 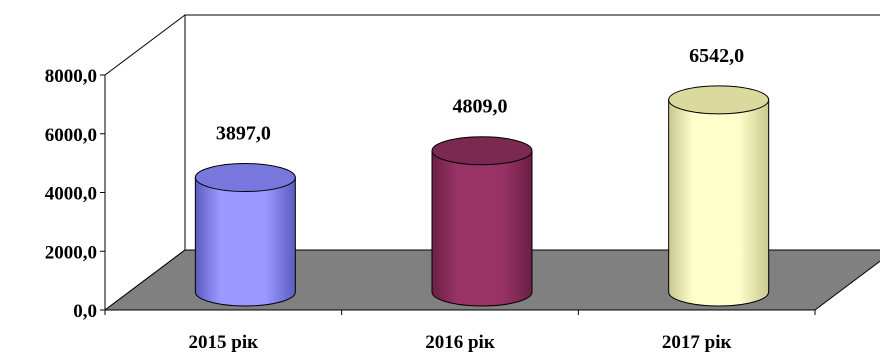 What do you see at coordinates (460, 342) in the screenshot?
I see `x-category-label: 2016 рік` at bounding box center [460, 342].